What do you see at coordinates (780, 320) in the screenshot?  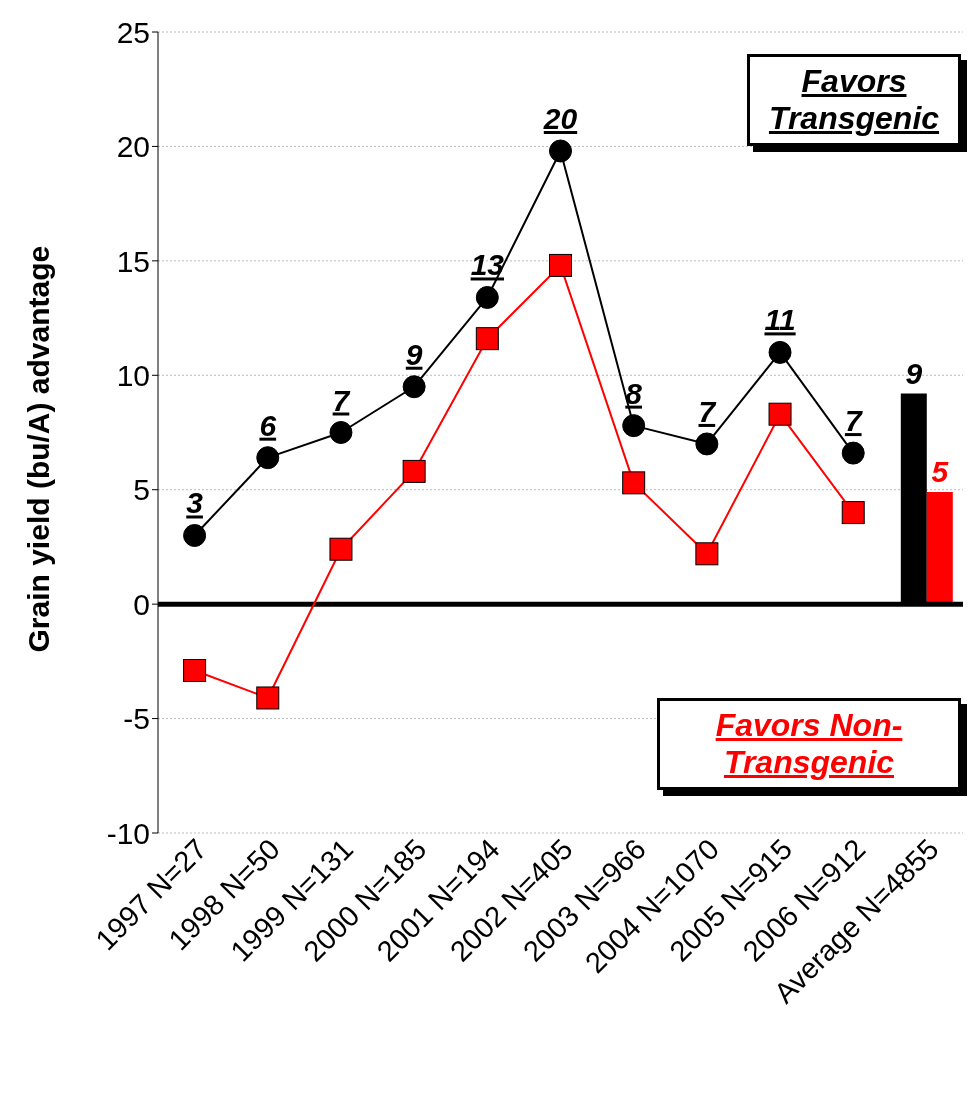 I see `data-label: 11` at bounding box center [780, 320].